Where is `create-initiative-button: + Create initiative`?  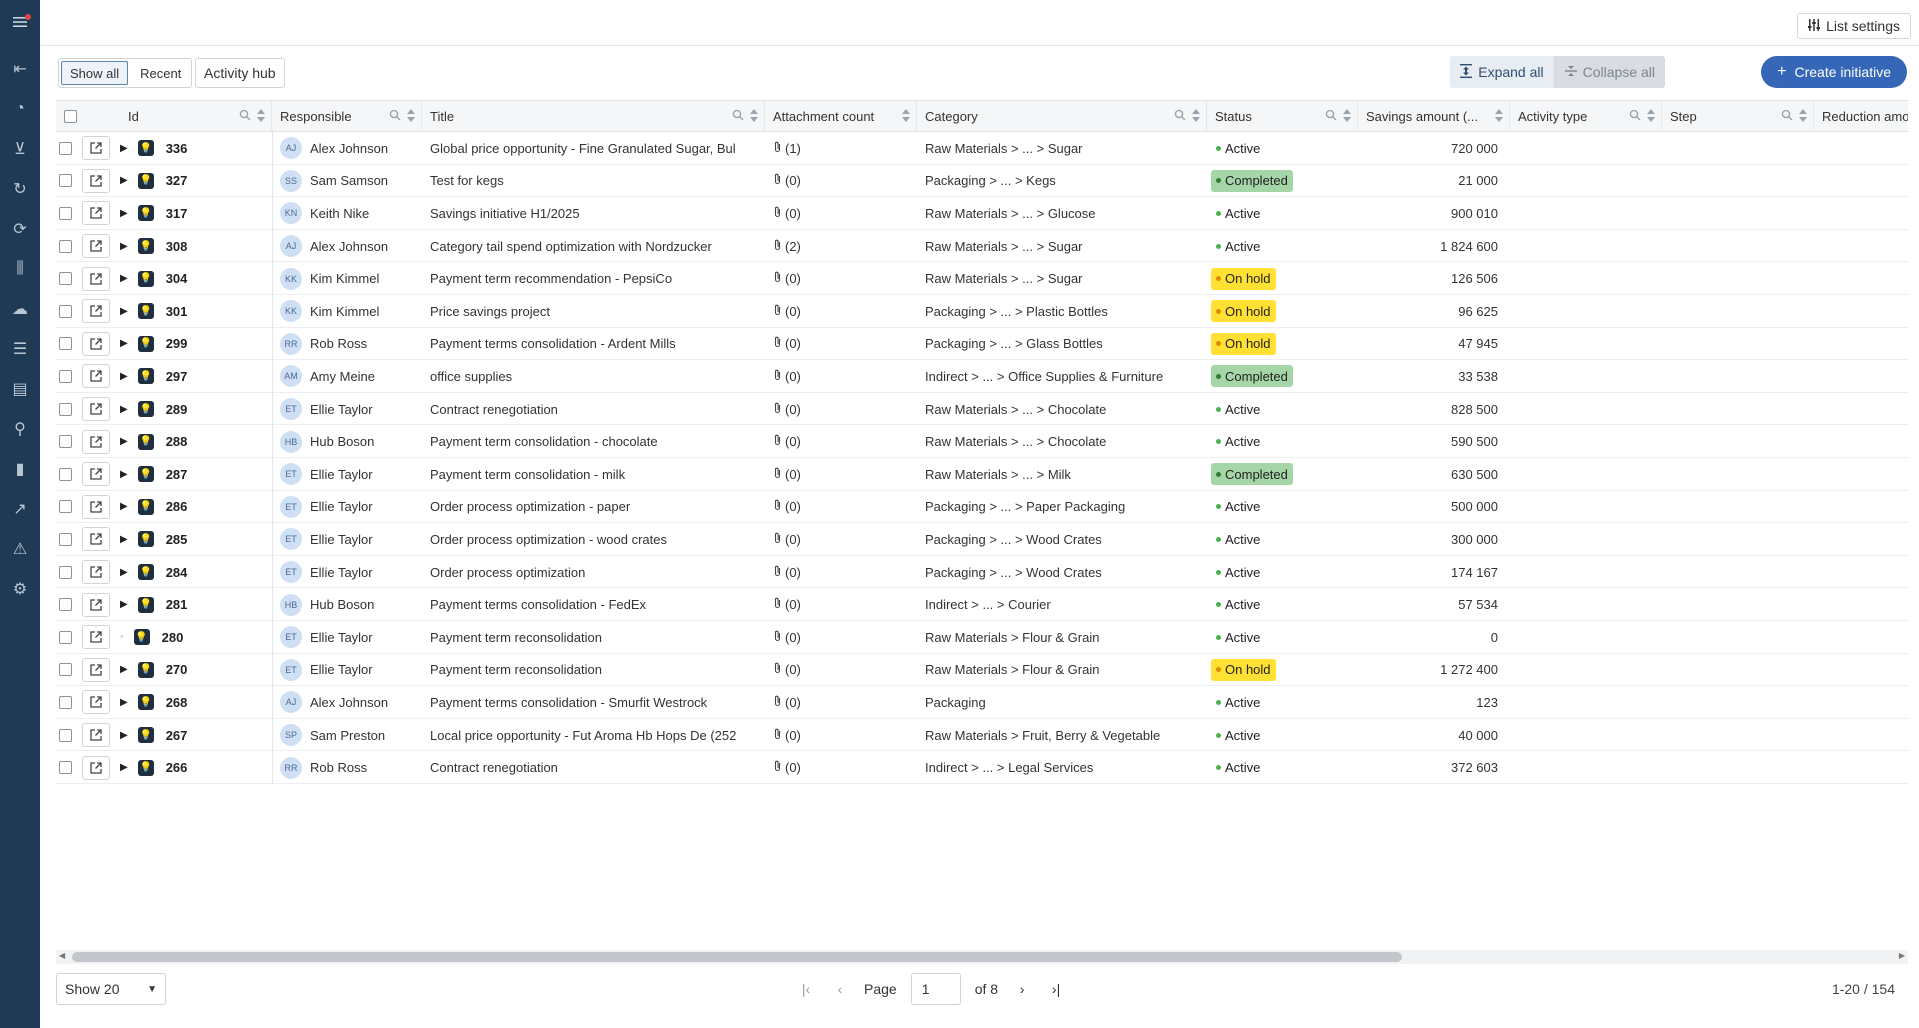
create-initiative-button: + Create initiative is located at coordinates (1834, 72).